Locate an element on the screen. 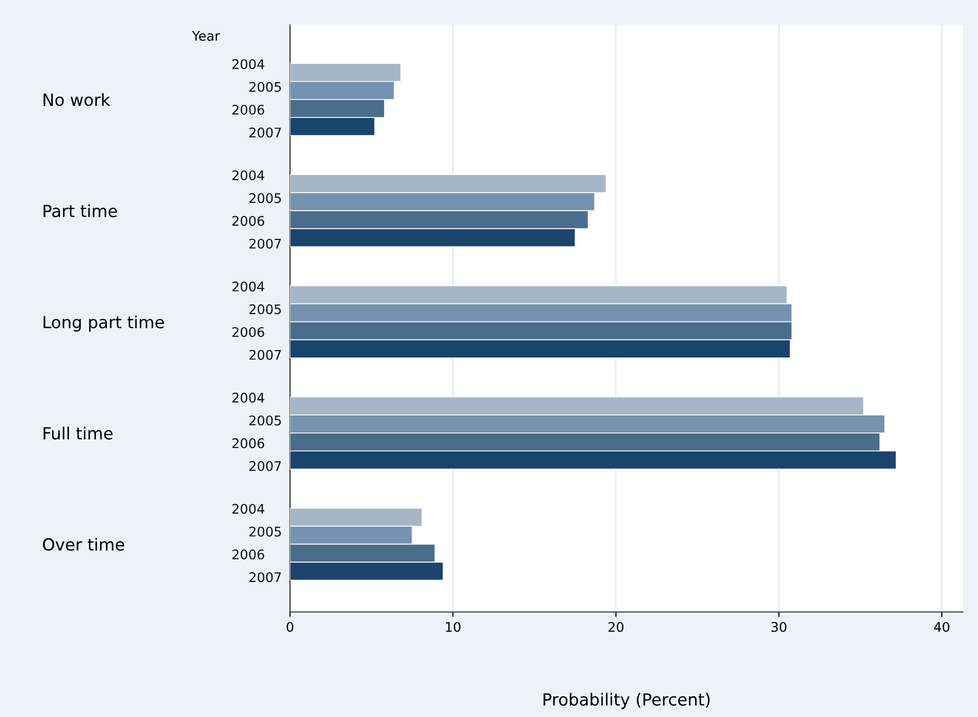 The height and width of the screenshot is (717, 978). y-tick-label: Long part time is located at coordinates (104, 324).